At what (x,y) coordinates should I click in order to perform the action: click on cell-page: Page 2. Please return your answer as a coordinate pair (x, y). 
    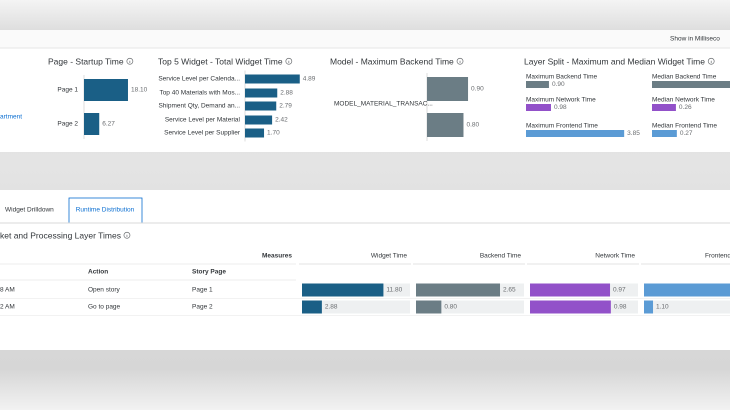
    Looking at the image, I should click on (202, 307).